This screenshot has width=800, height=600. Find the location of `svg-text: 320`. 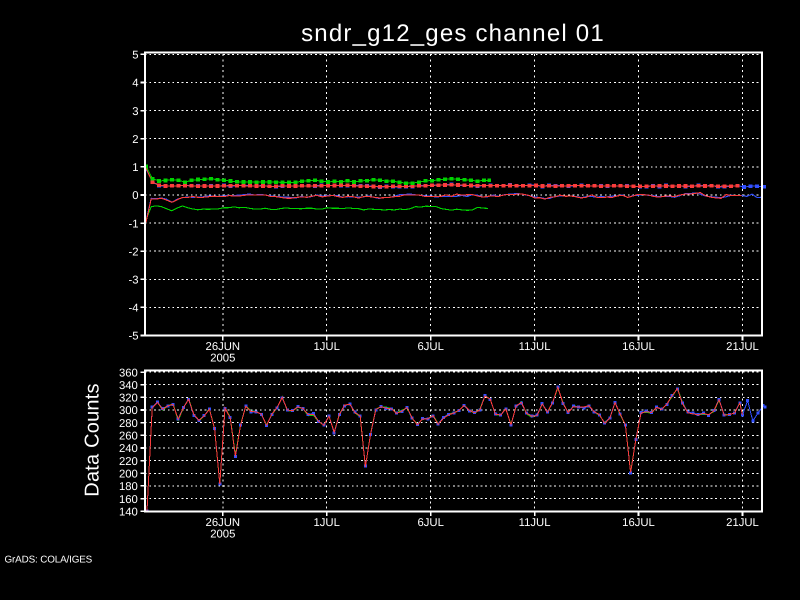

svg-text: 320 is located at coordinates (128, 399).